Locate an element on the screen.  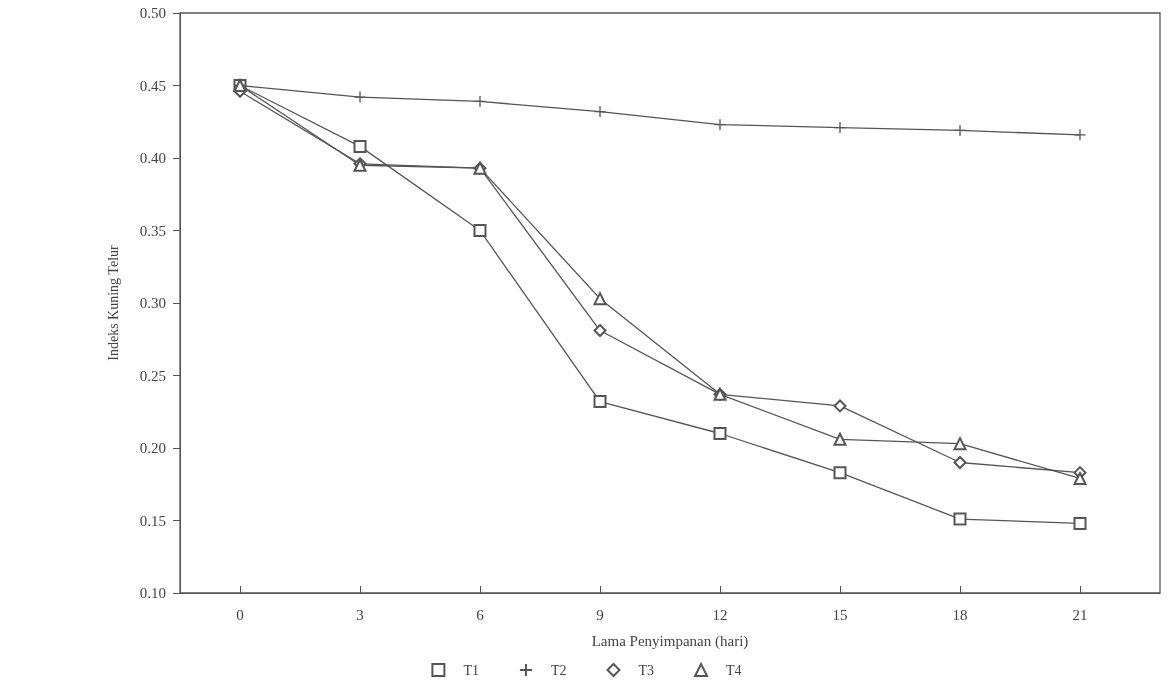
legend-label: T3 is located at coordinates (646, 670).